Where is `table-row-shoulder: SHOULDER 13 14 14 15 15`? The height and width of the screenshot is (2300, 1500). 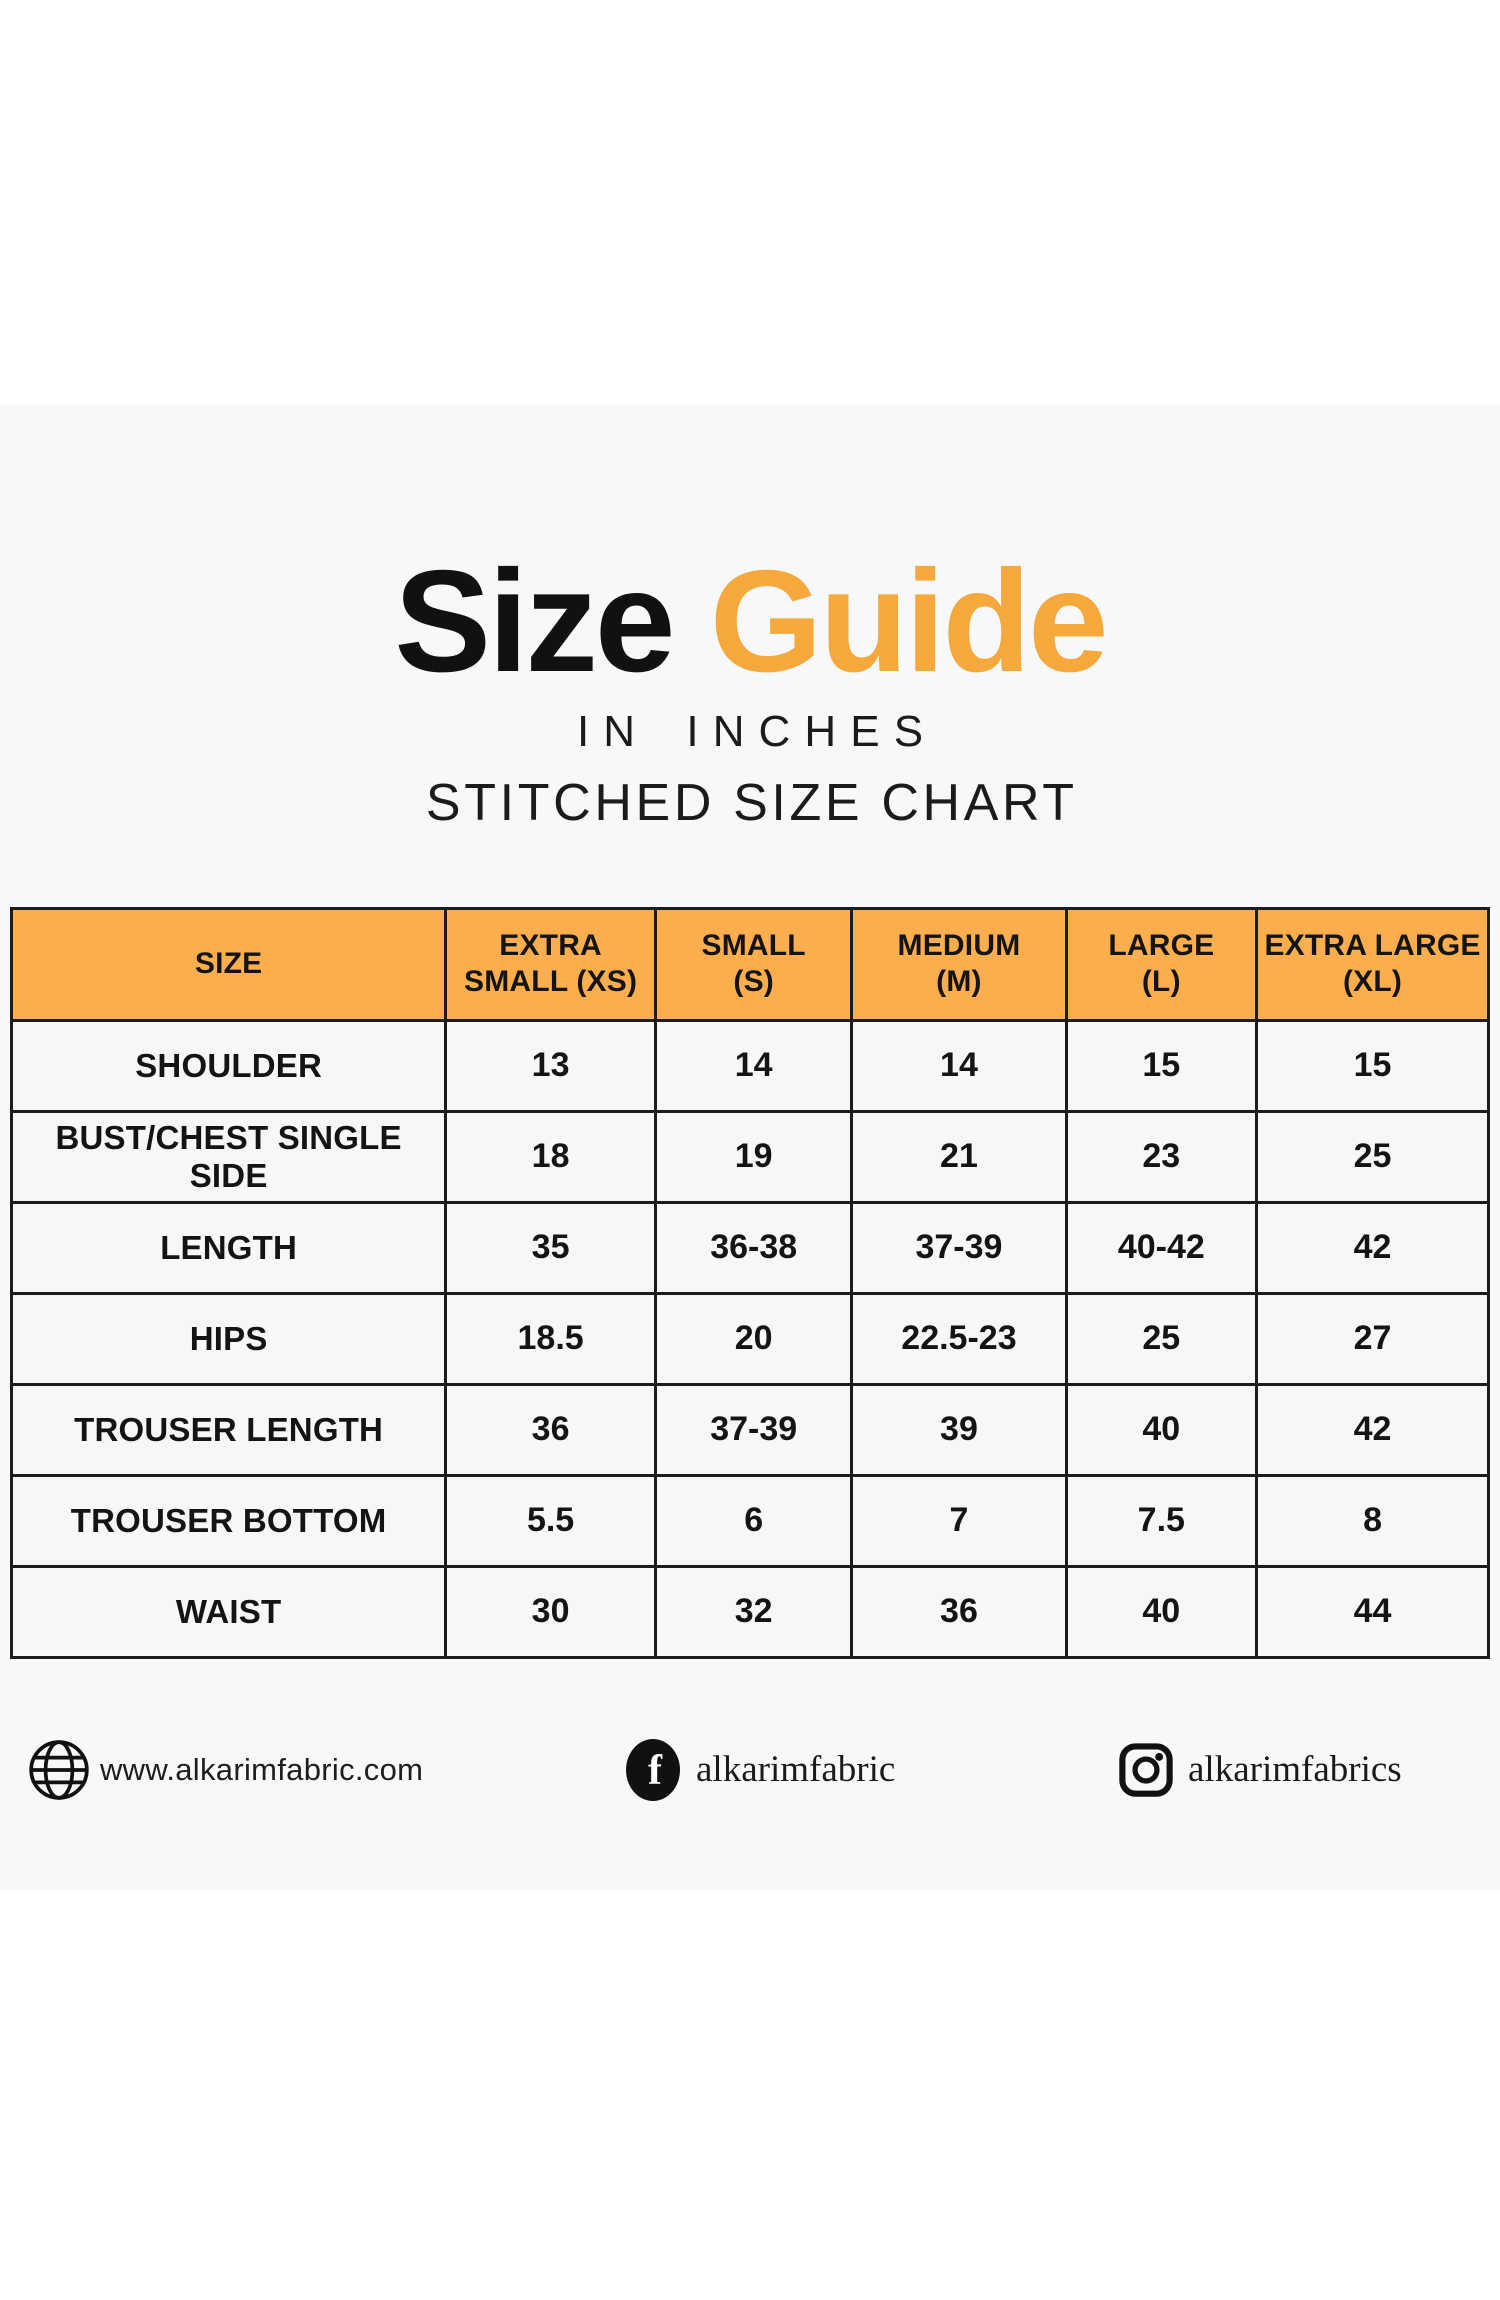 table-row-shoulder: SHOULDER 13 14 14 15 15 is located at coordinates (749, 1065).